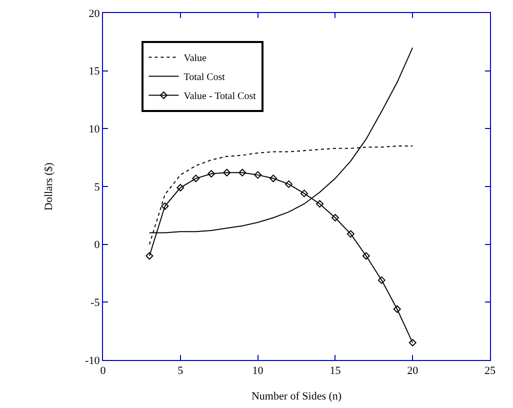  I want to click on y-tick-label: 5, so click(97, 187).